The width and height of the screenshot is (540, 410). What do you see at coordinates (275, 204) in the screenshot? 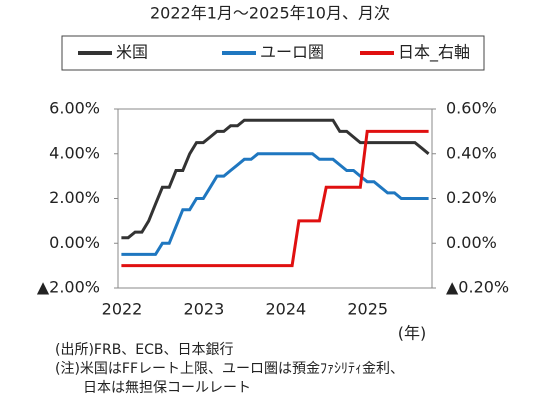
I see `series-line` at bounding box center [275, 204].